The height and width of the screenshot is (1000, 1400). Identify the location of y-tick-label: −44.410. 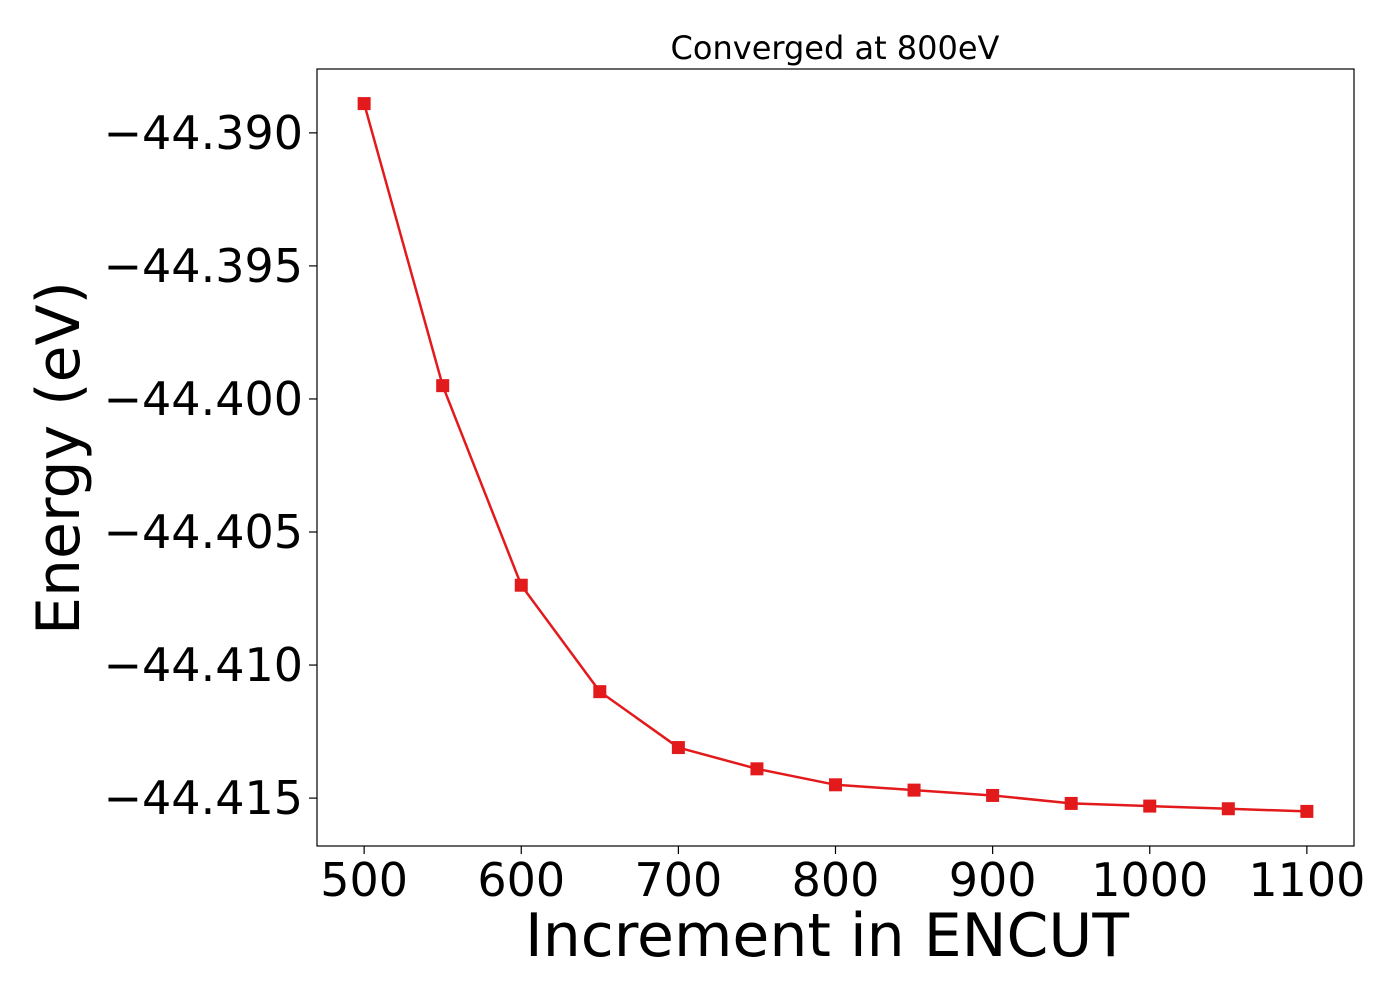
(204, 665).